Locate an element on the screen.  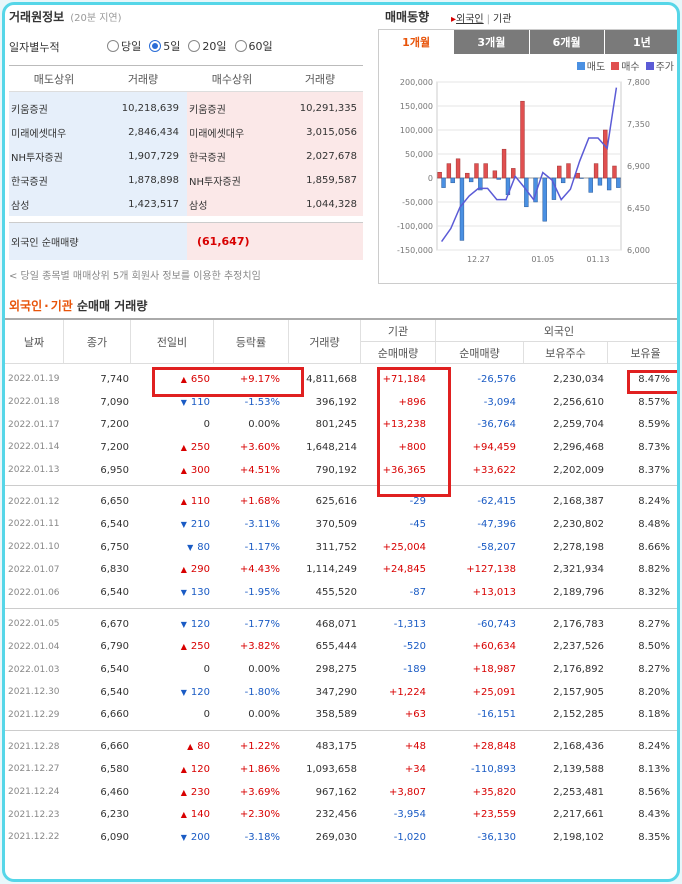
cell-change: ▲ 250 is located at coordinates (172, 447).